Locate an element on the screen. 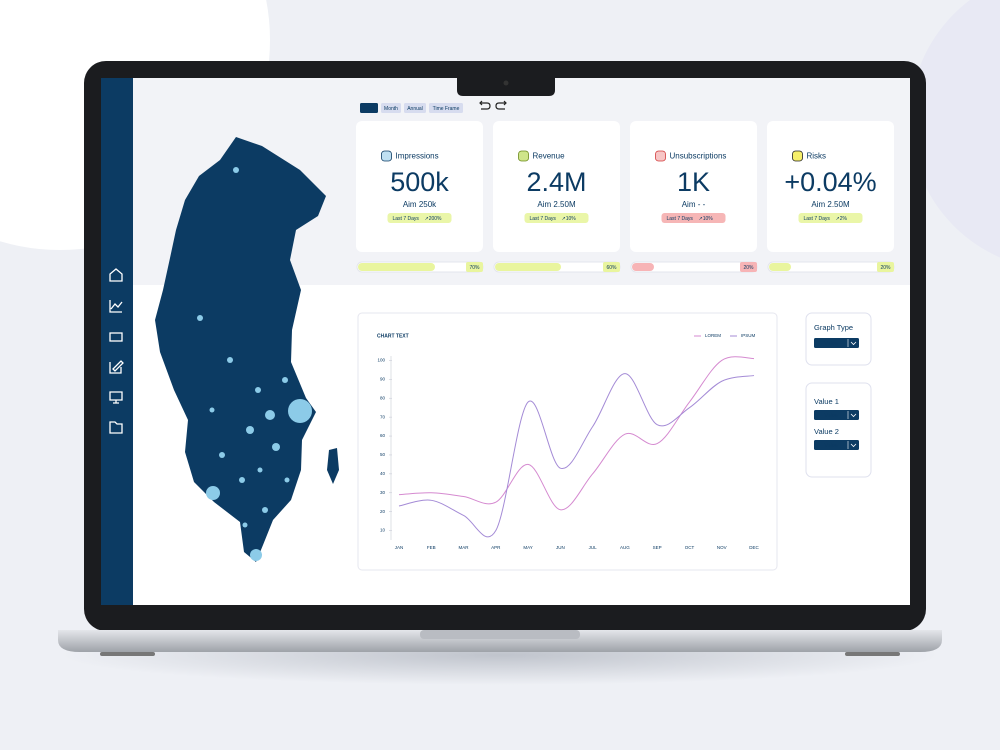 This screenshot has height=750, width=1000. tab-label: Time Frame is located at coordinates (446, 109).